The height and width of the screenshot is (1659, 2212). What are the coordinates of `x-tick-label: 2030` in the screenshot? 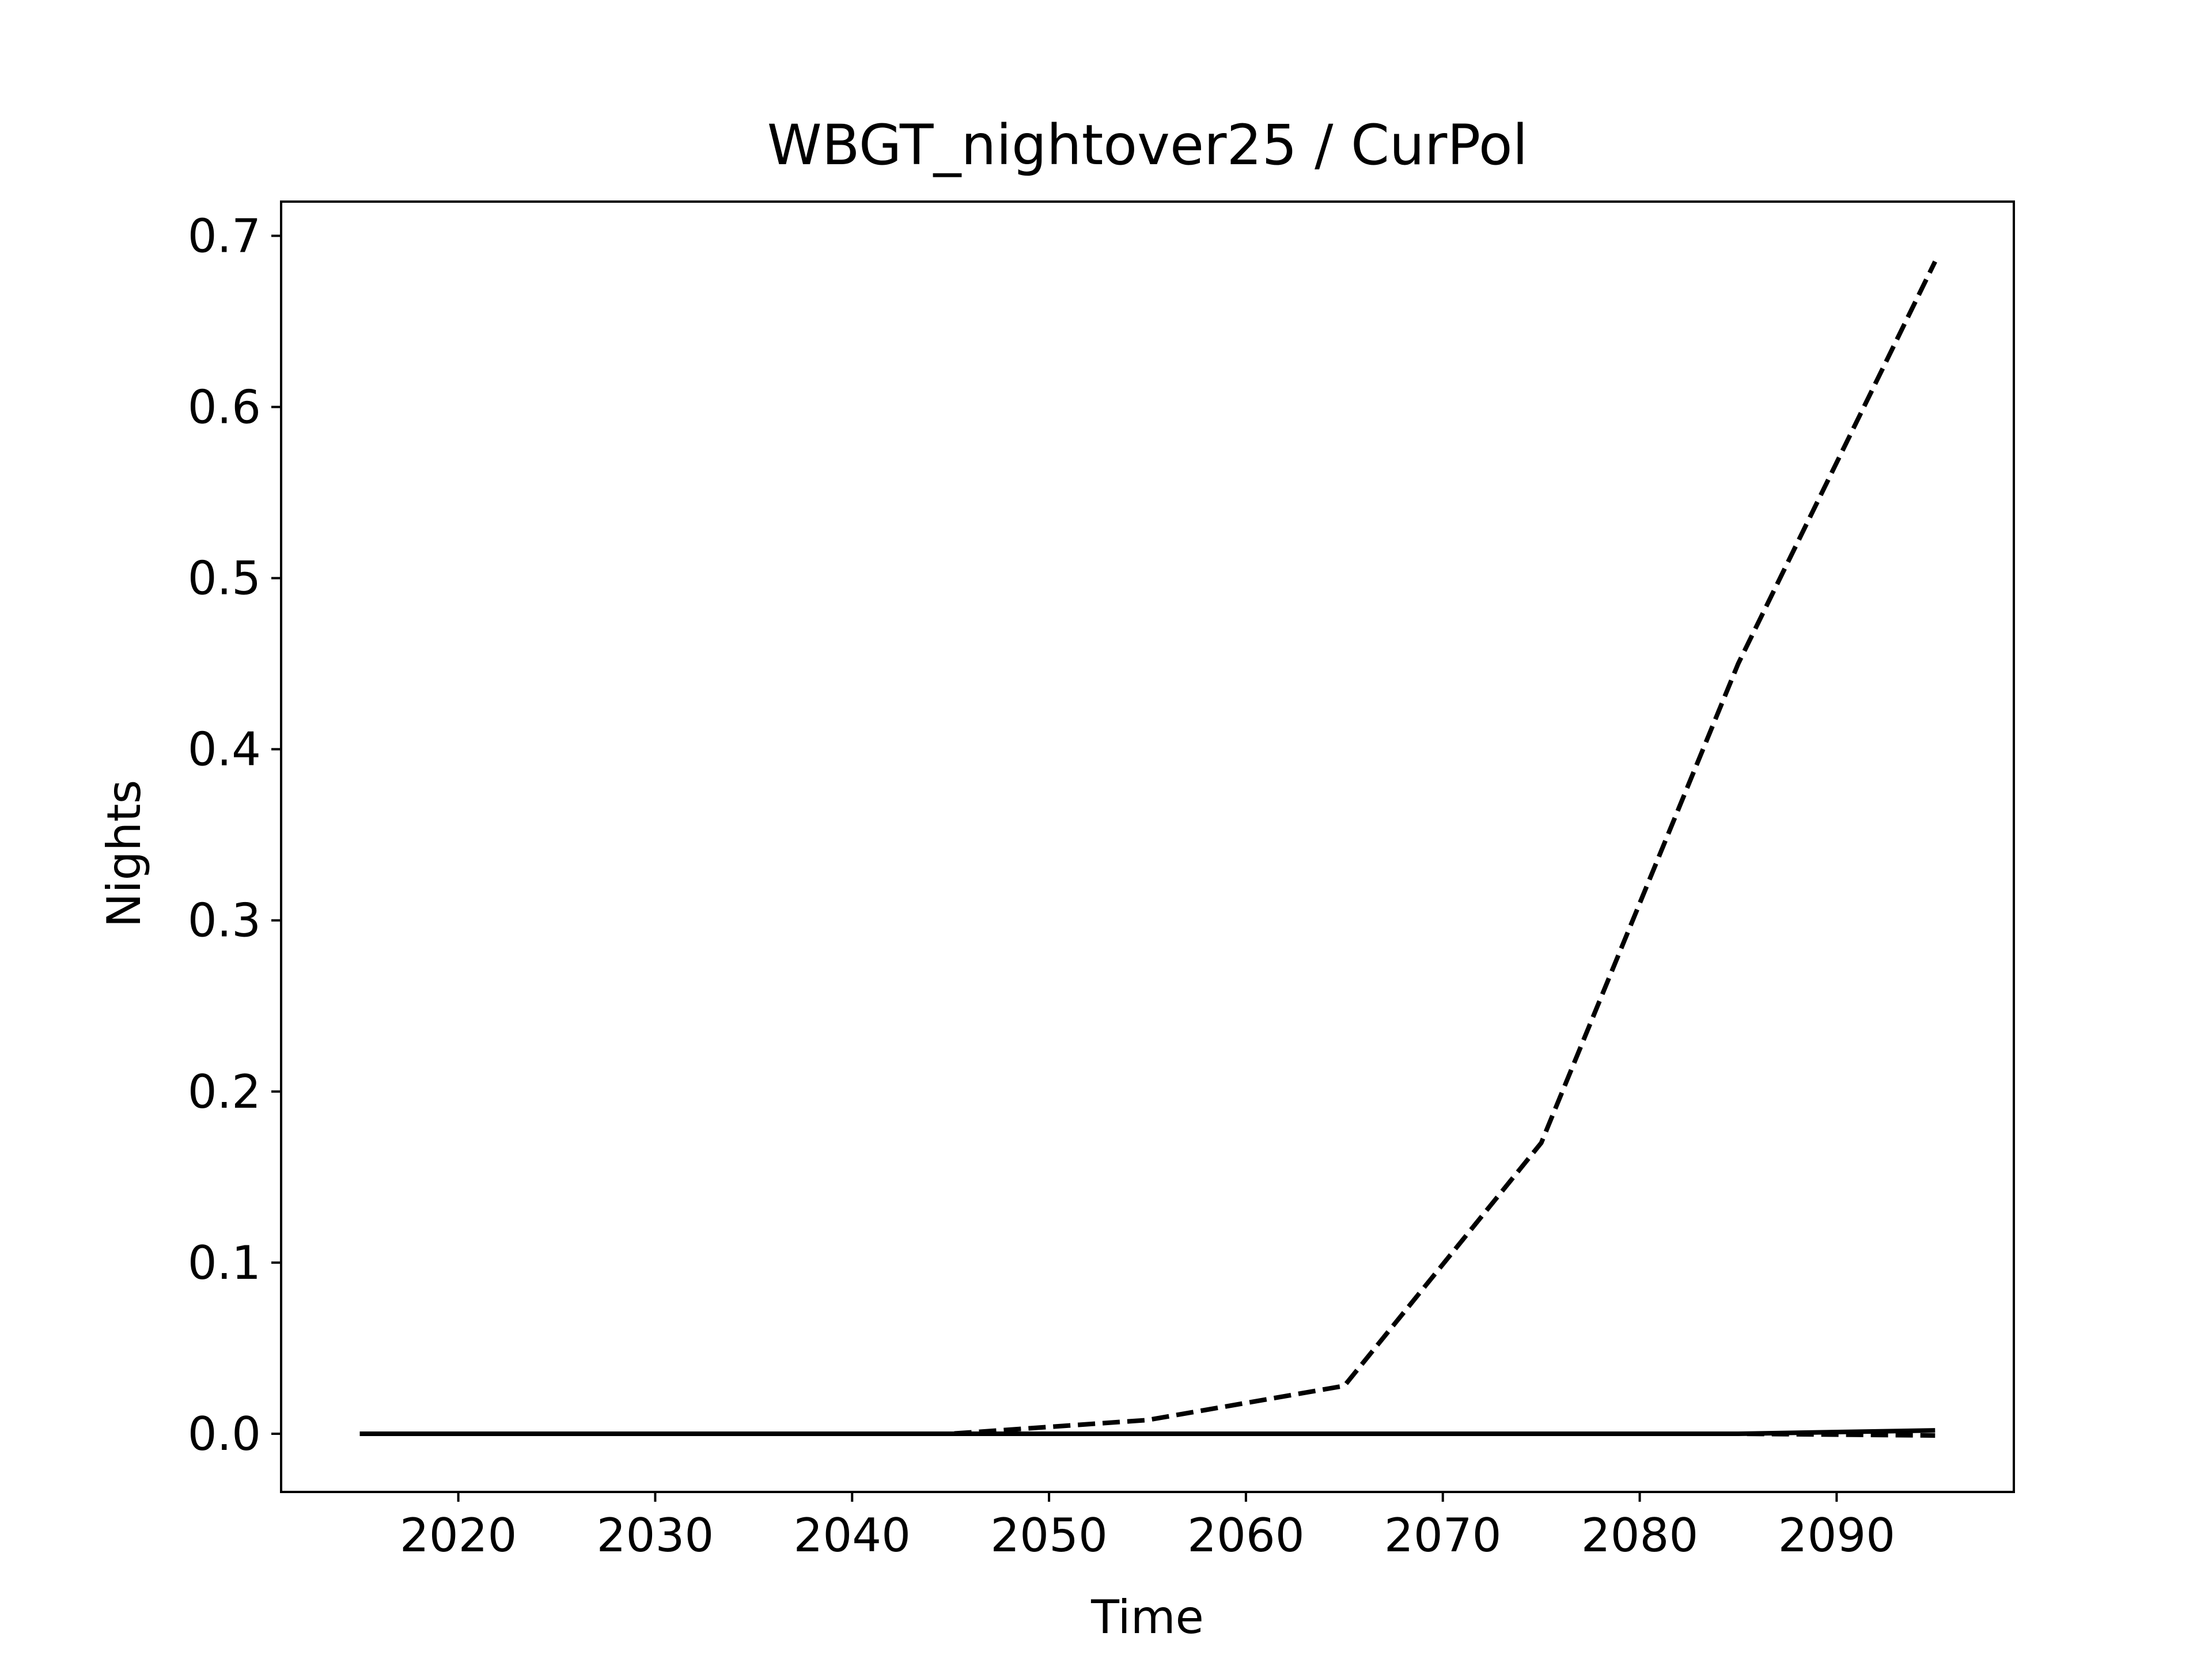 It's located at (655, 1535).